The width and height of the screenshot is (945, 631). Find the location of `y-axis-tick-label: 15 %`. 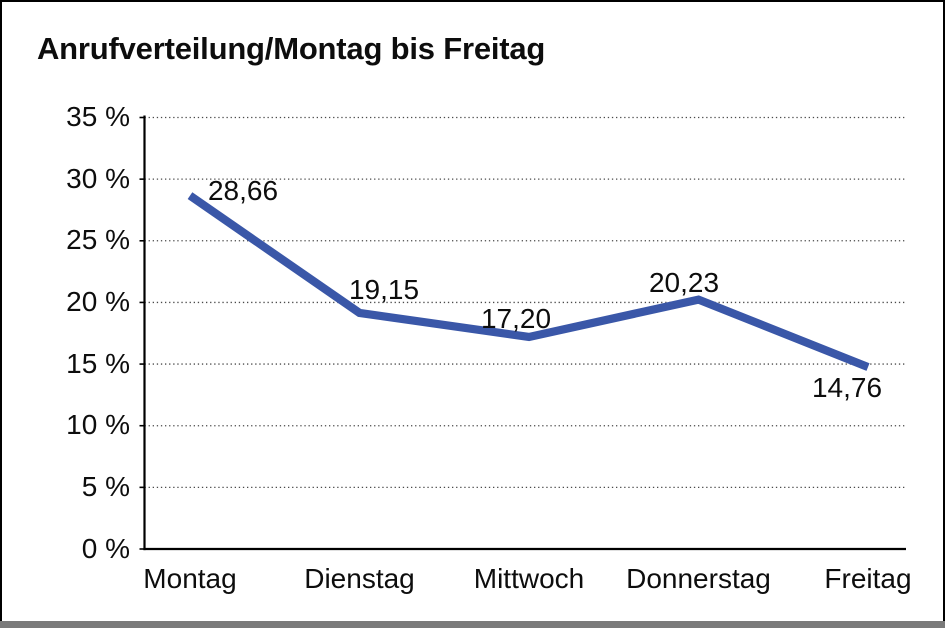

y-axis-tick-label: 15 % is located at coordinates (98, 363).